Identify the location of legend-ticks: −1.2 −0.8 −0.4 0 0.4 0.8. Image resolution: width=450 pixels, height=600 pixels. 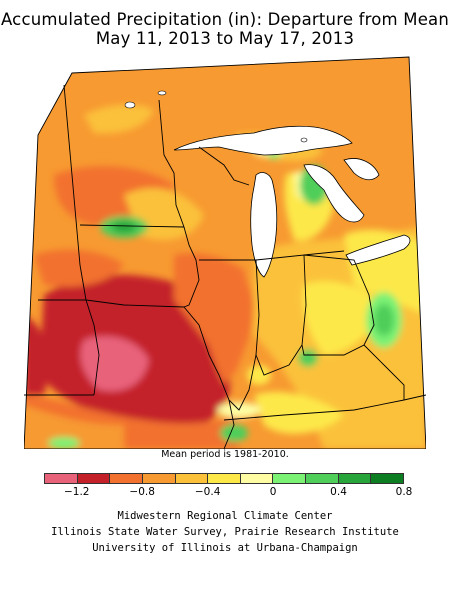
(228, 493).